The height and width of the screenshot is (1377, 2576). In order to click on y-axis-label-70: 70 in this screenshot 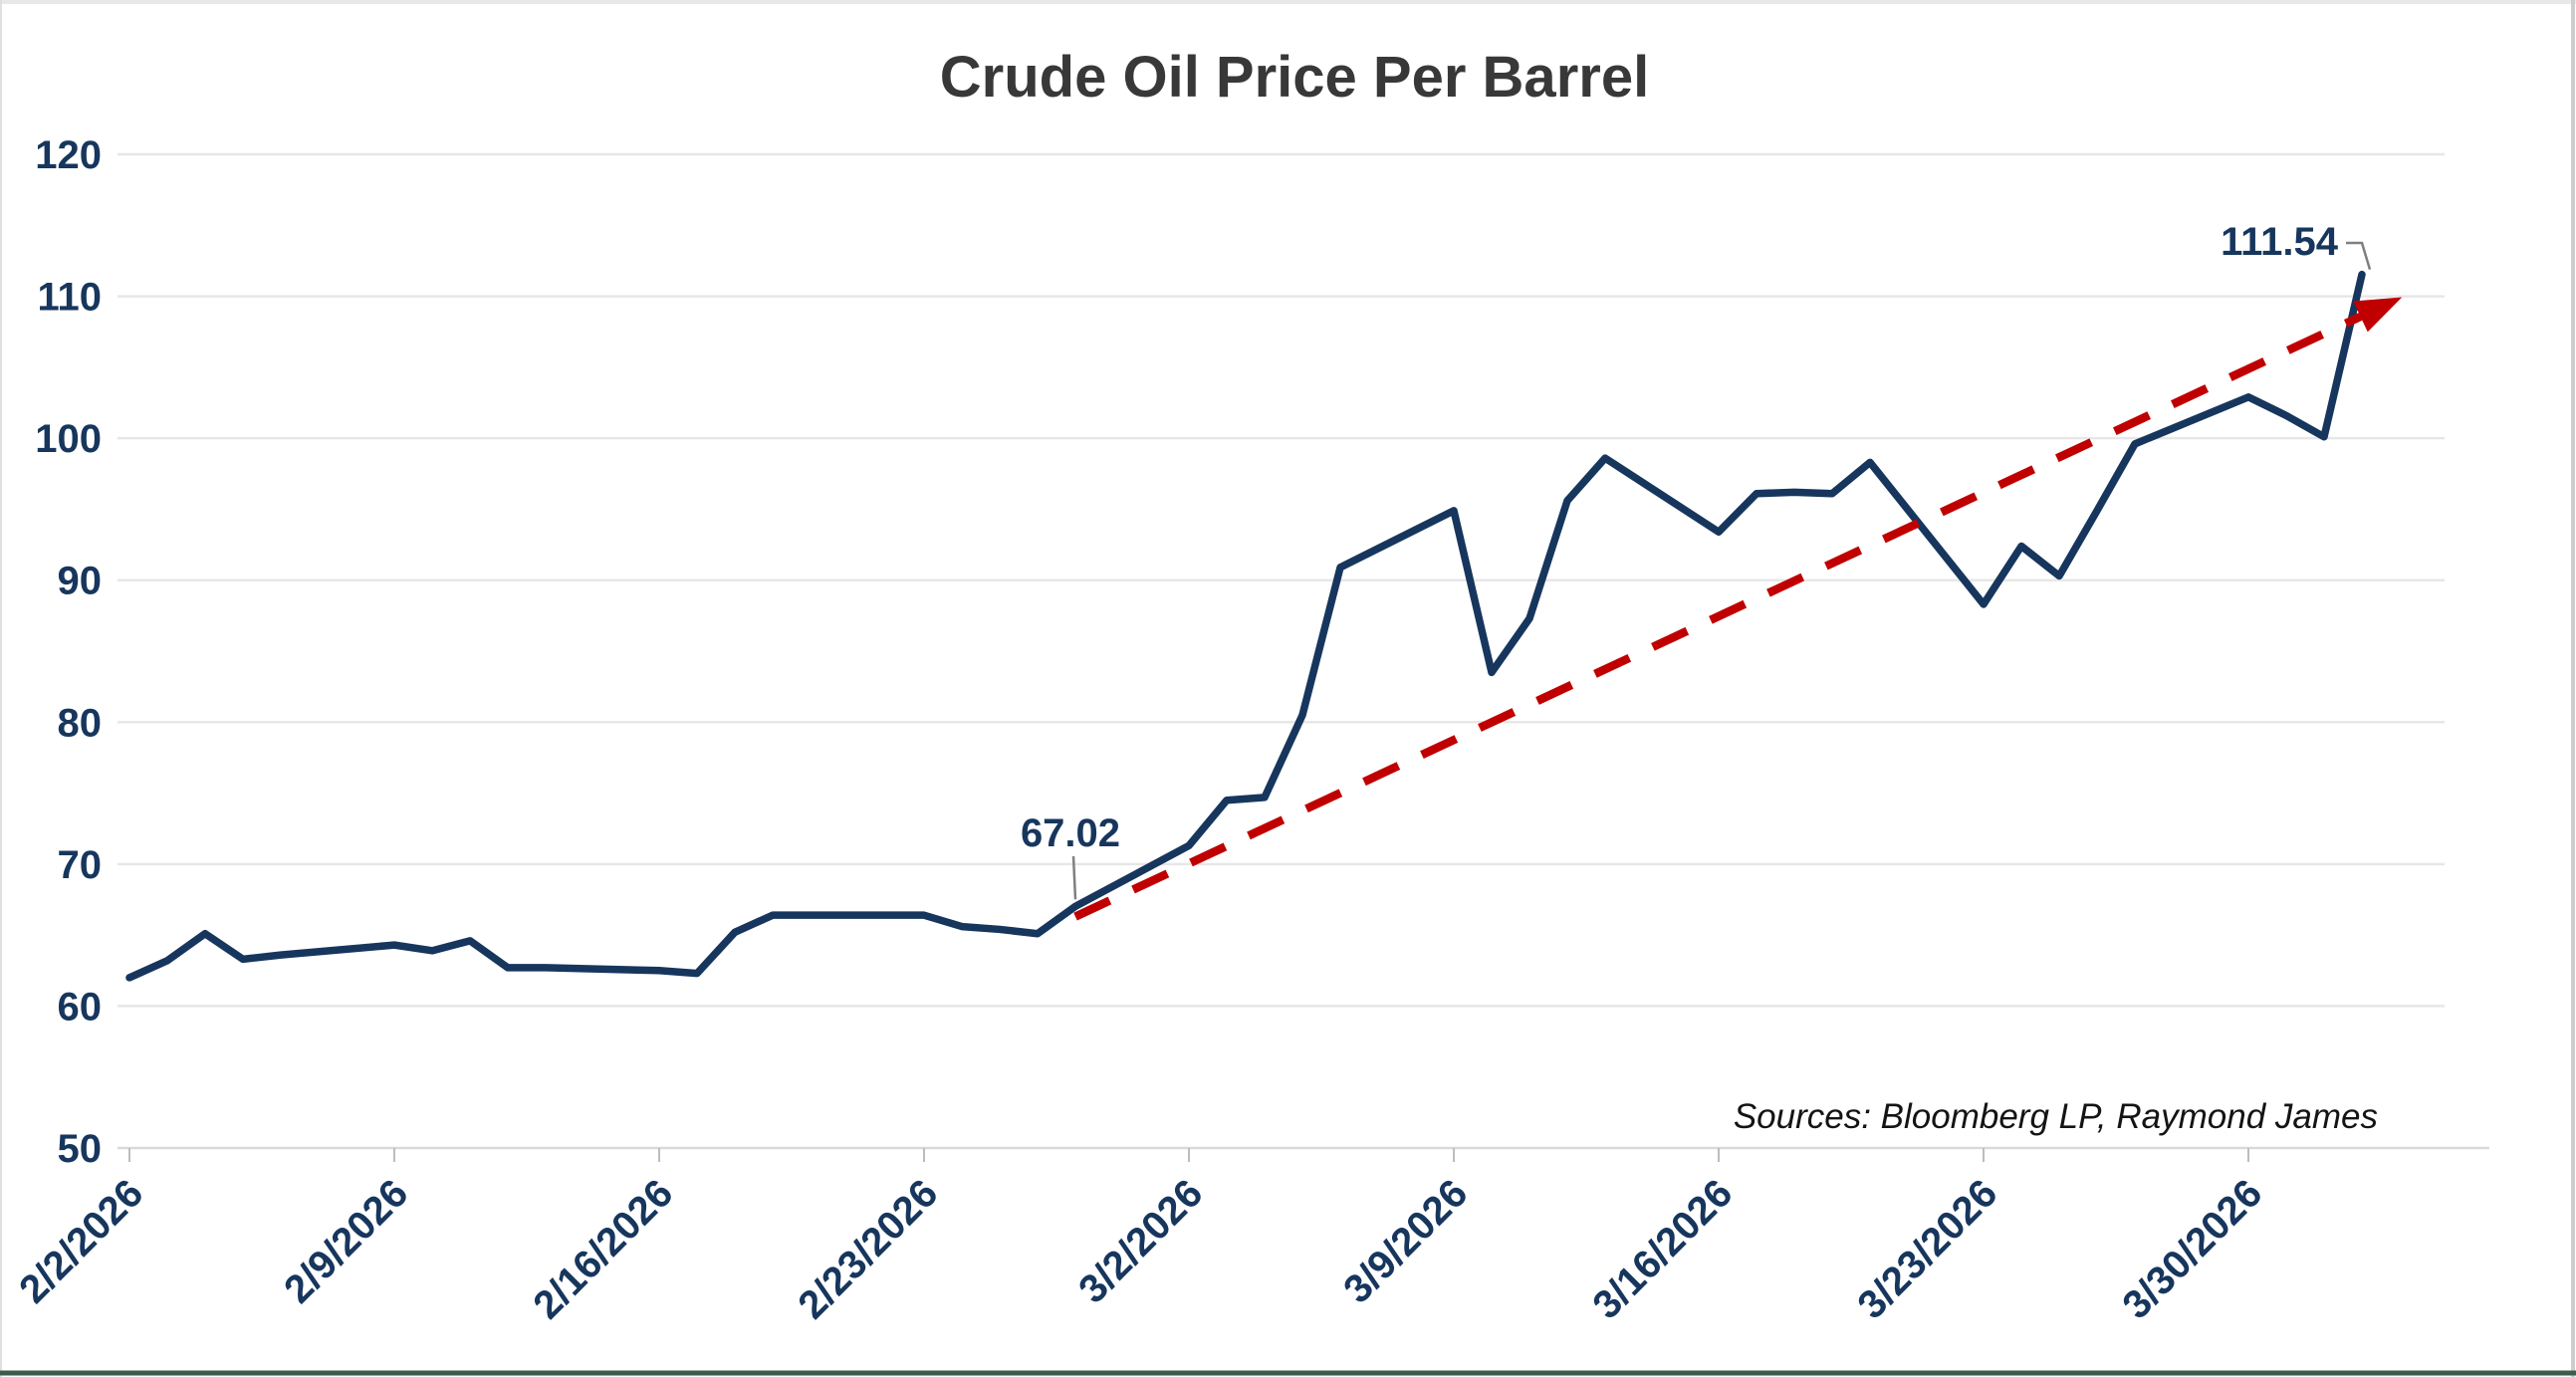, I will do `click(80, 865)`.